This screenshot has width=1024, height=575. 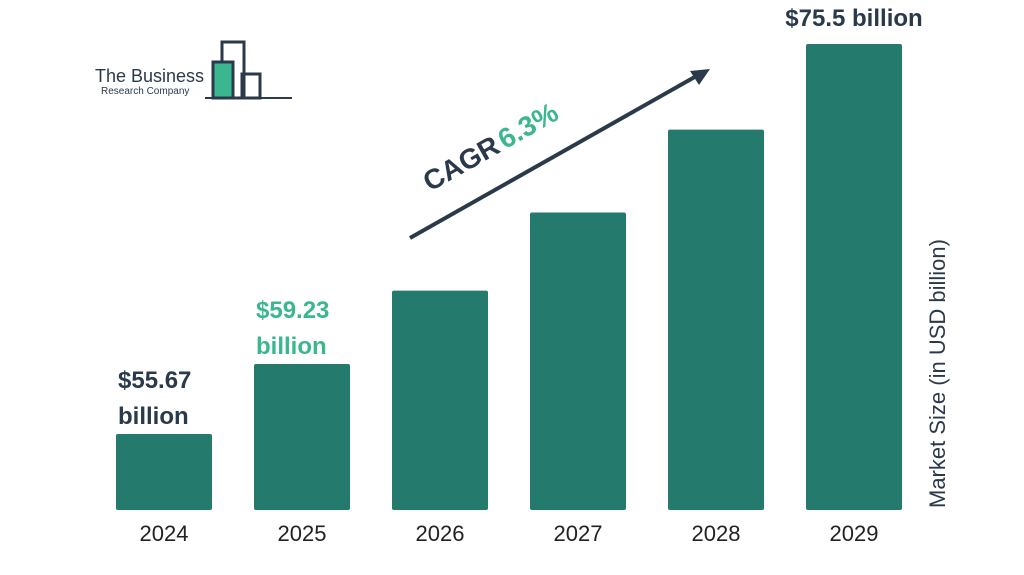 What do you see at coordinates (937, 373) in the screenshot?
I see `y-axis-label: Market Size (in USD billion)` at bounding box center [937, 373].